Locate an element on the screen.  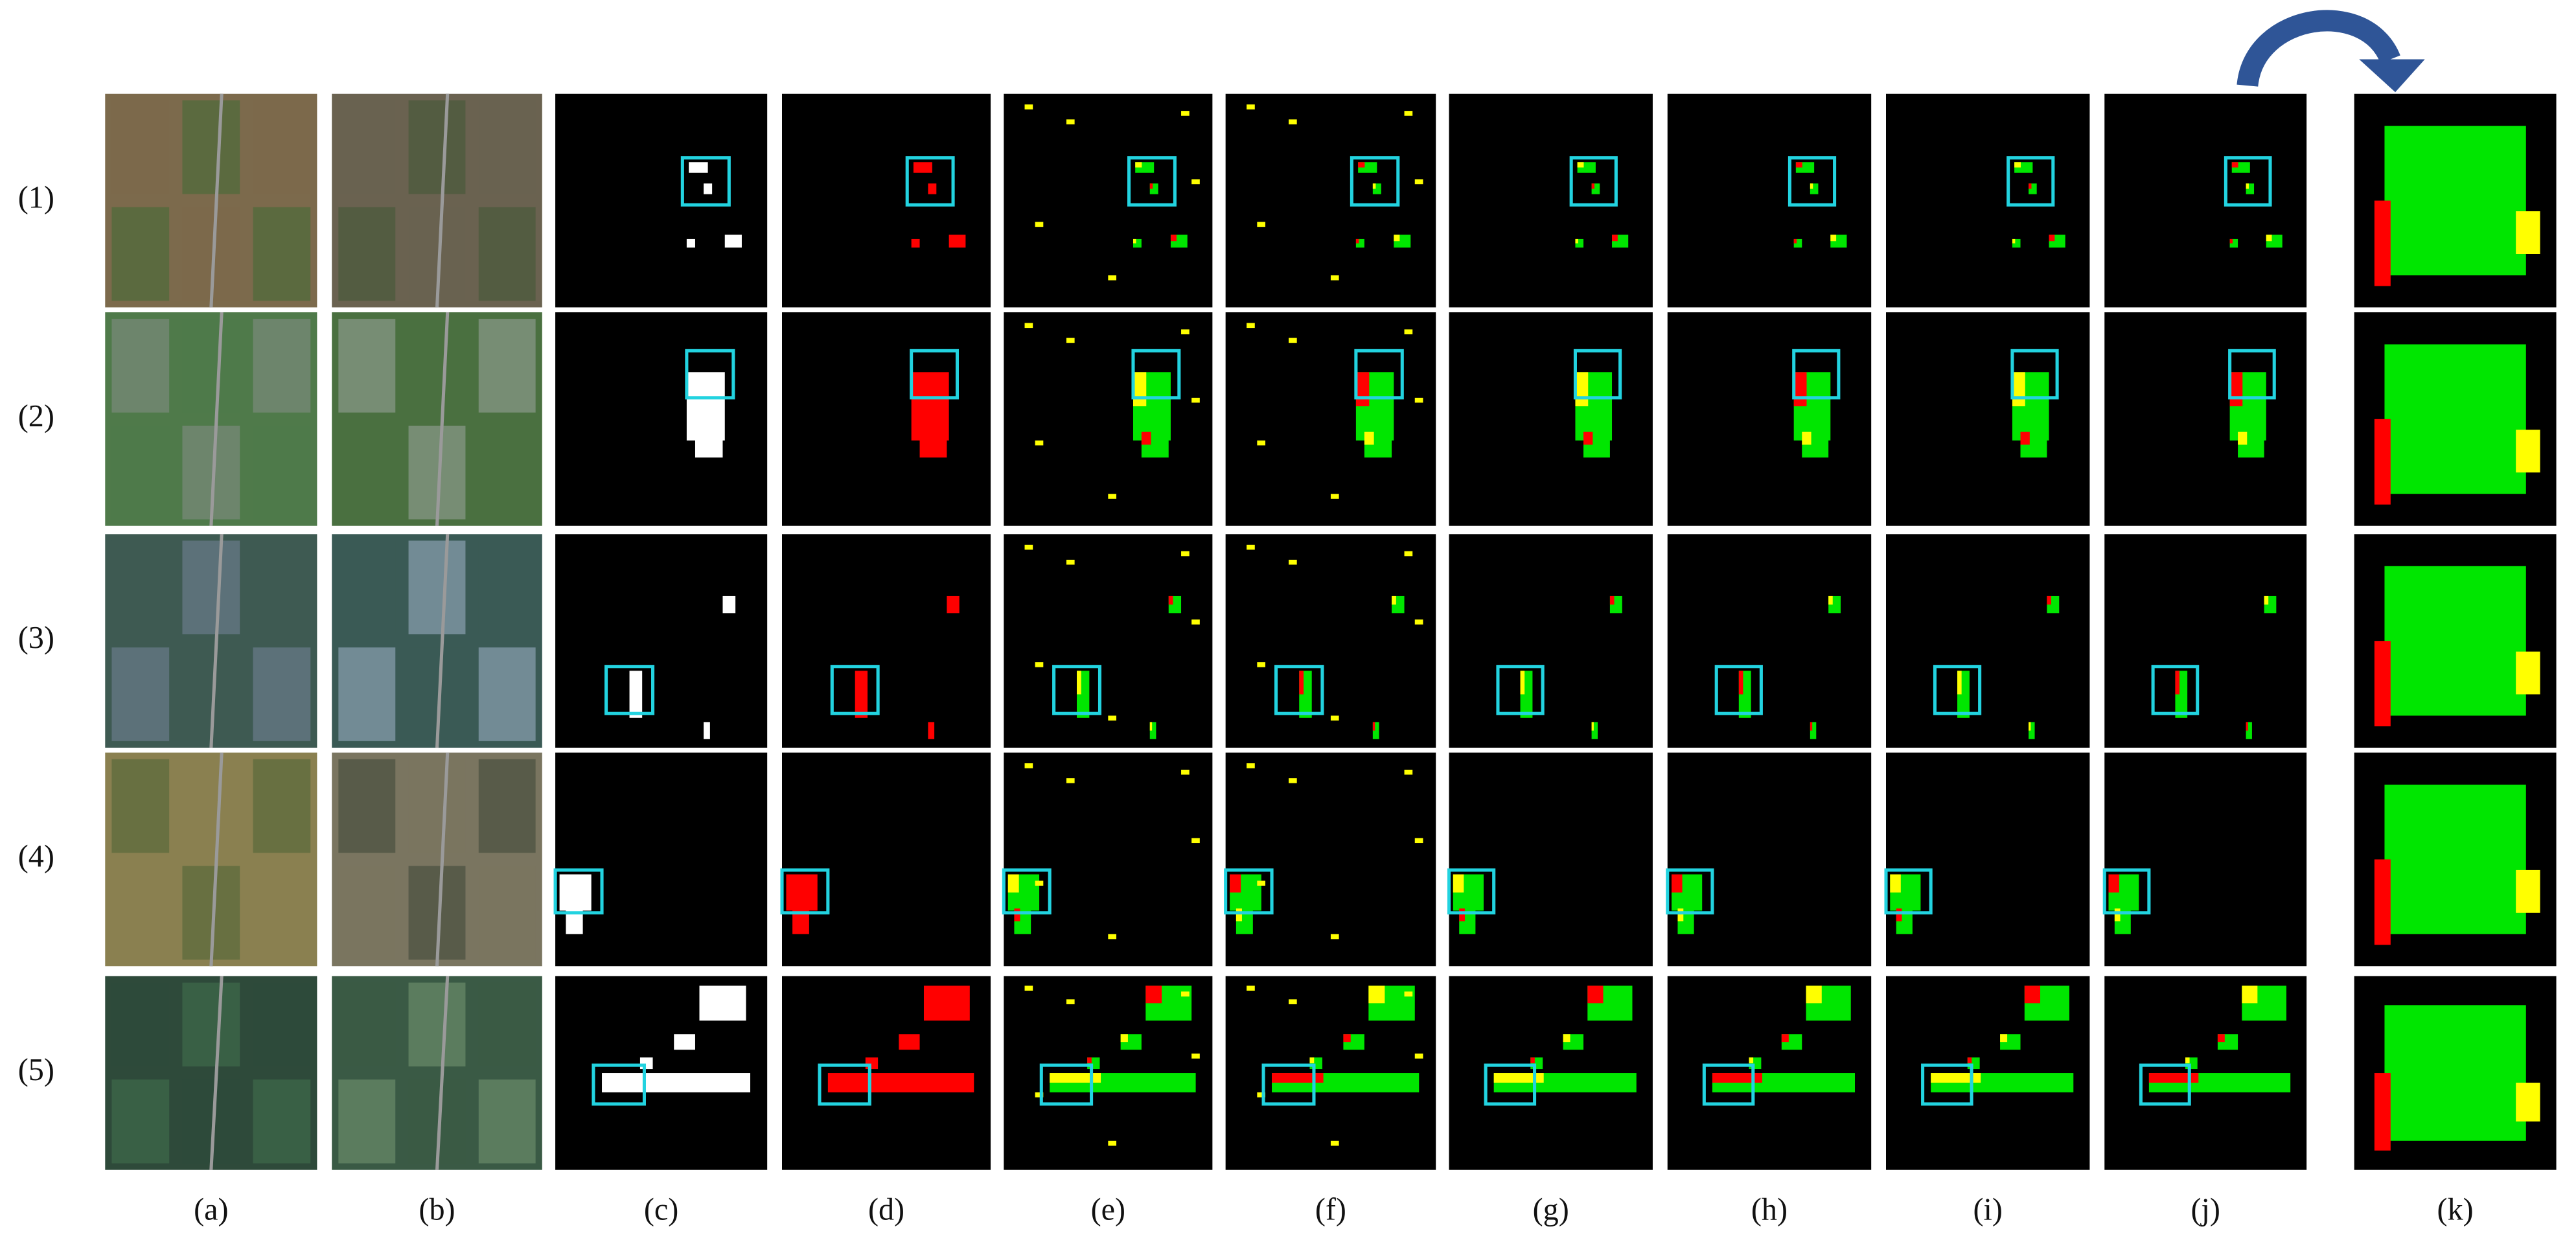
zoom-green is located at coordinates (2455, 641).